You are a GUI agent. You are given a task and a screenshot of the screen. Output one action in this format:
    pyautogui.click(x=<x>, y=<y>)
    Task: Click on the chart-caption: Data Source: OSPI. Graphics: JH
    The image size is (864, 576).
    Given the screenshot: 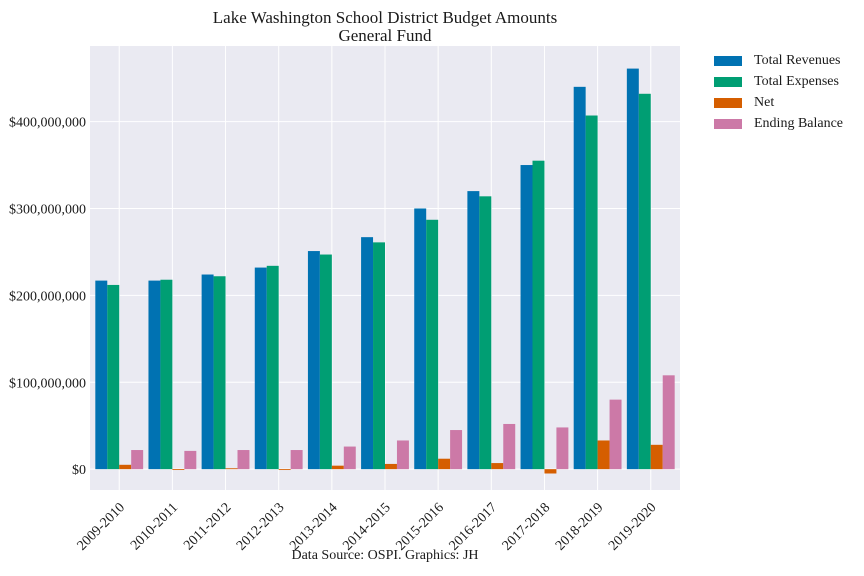 What is the action you would take?
    pyautogui.click(x=385, y=555)
    